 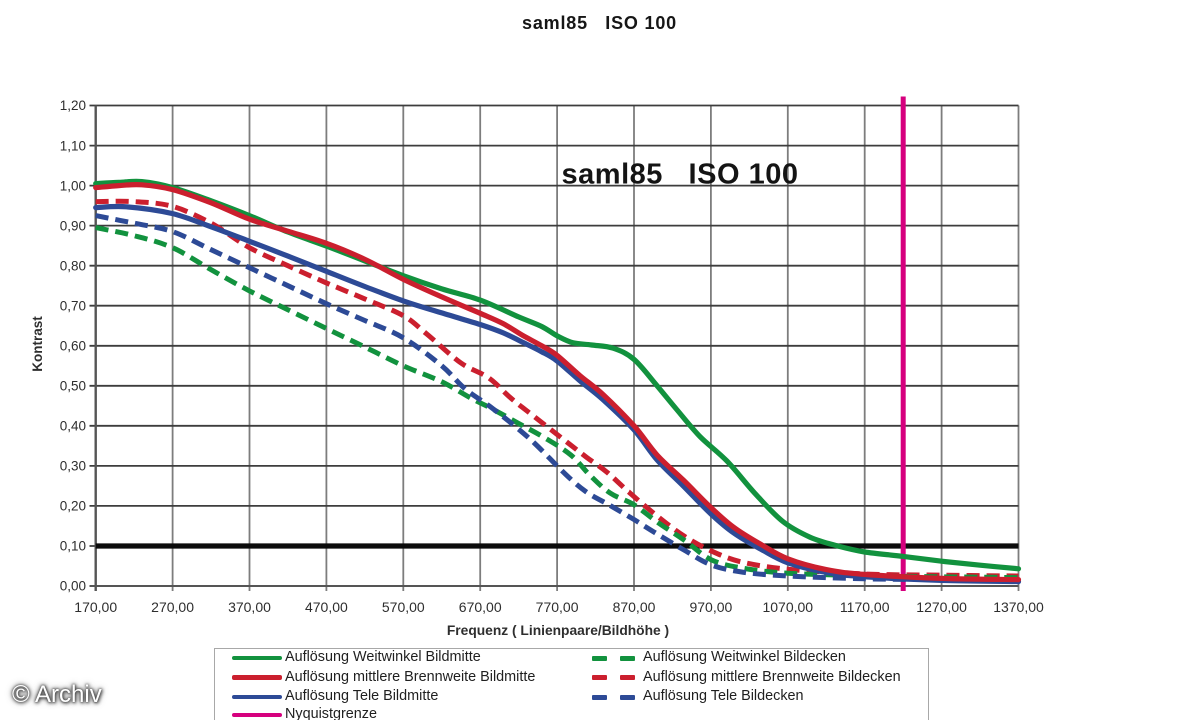 What do you see at coordinates (73, 426) in the screenshot?
I see `svg-text: 0,40` at bounding box center [73, 426].